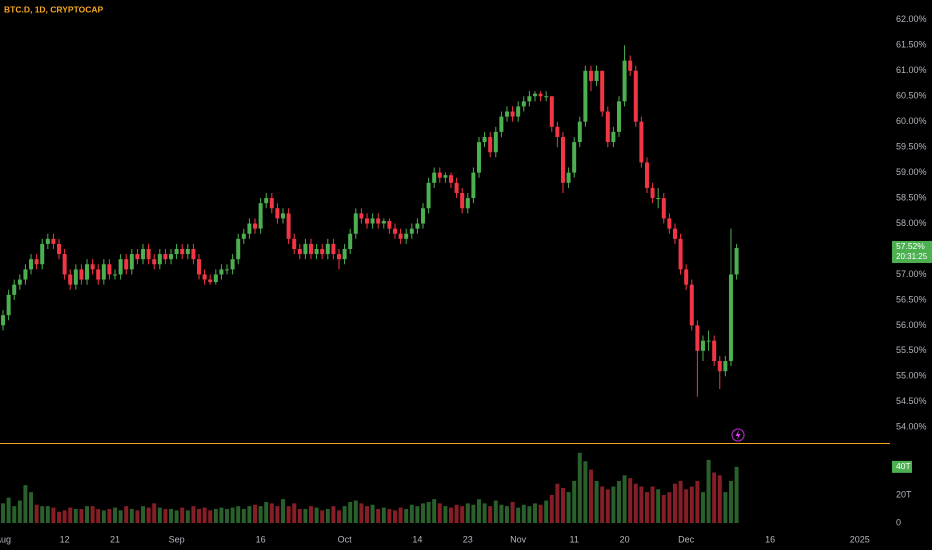 The width and height of the screenshot is (932, 550). What do you see at coordinates (770, 539) in the screenshot?
I see `x-tick-label: 16` at bounding box center [770, 539].